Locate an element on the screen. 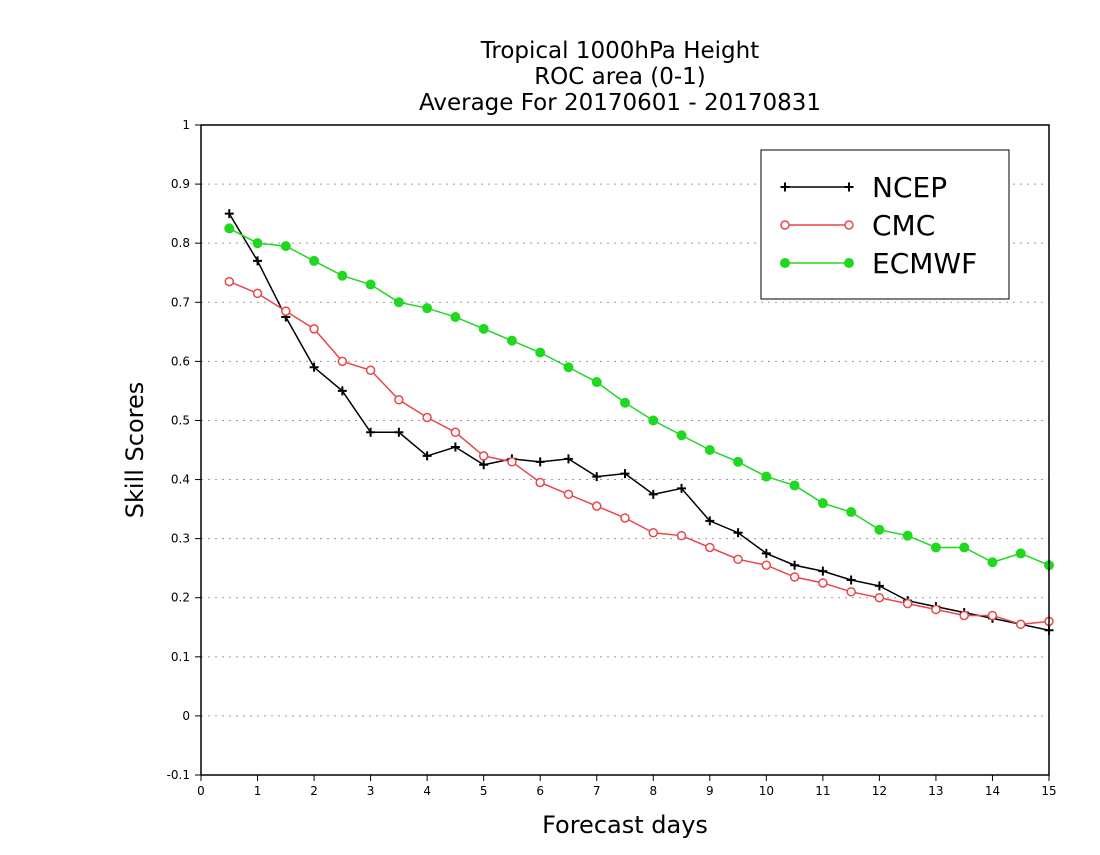  x-tick-label: 15 is located at coordinates (1048, 791).